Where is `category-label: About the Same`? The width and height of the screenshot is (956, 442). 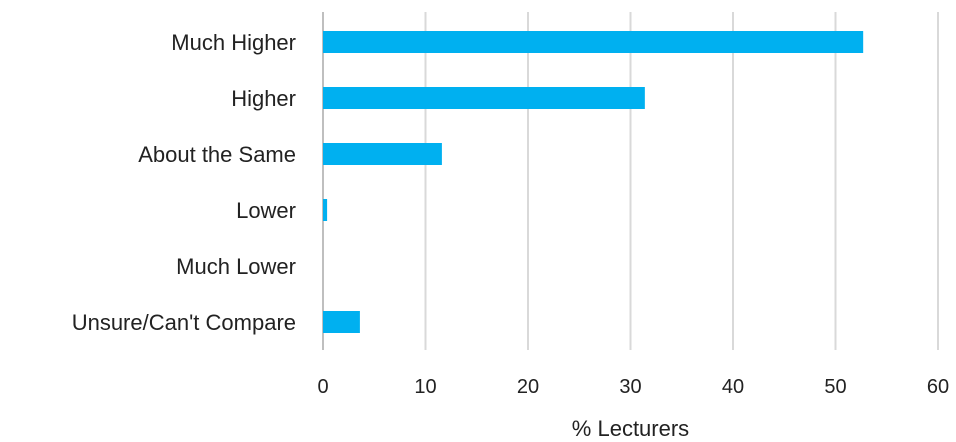 category-label: About the Same is located at coordinates (217, 154).